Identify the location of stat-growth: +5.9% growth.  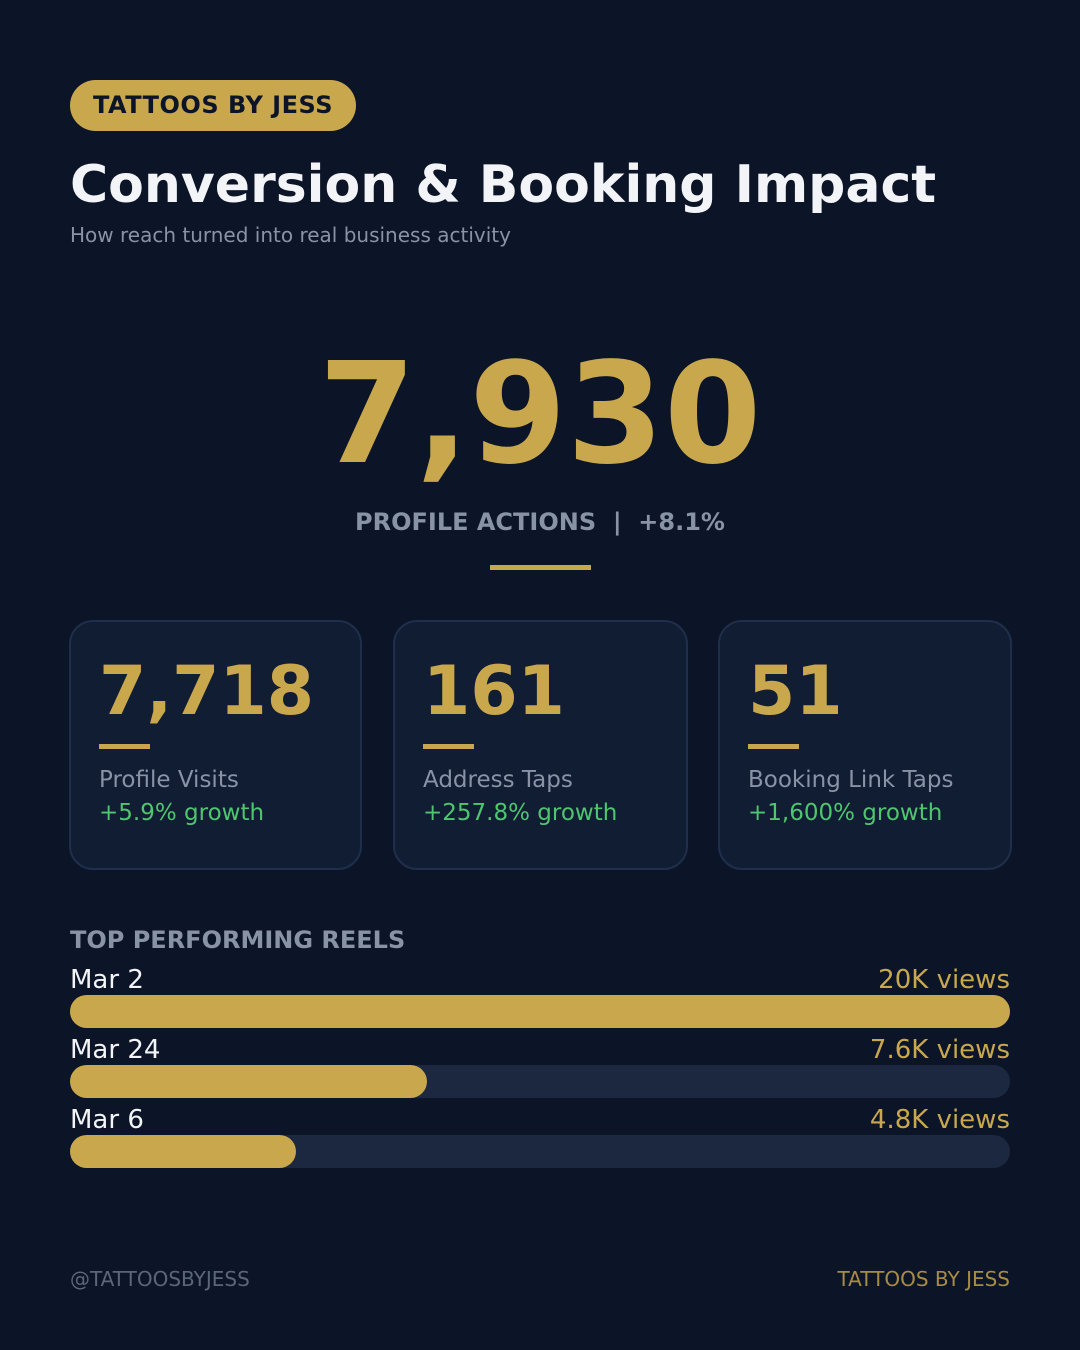
(182, 813).